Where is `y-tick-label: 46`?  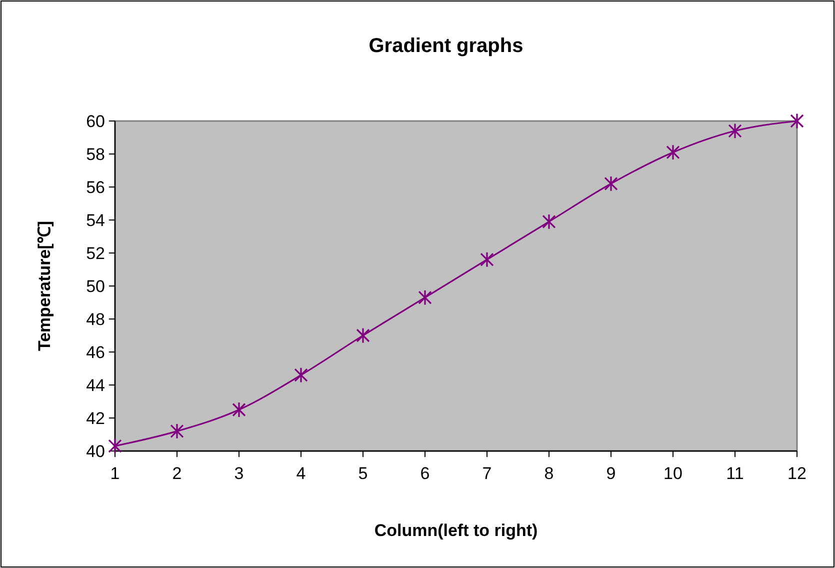 y-tick-label: 46 is located at coordinates (95, 352).